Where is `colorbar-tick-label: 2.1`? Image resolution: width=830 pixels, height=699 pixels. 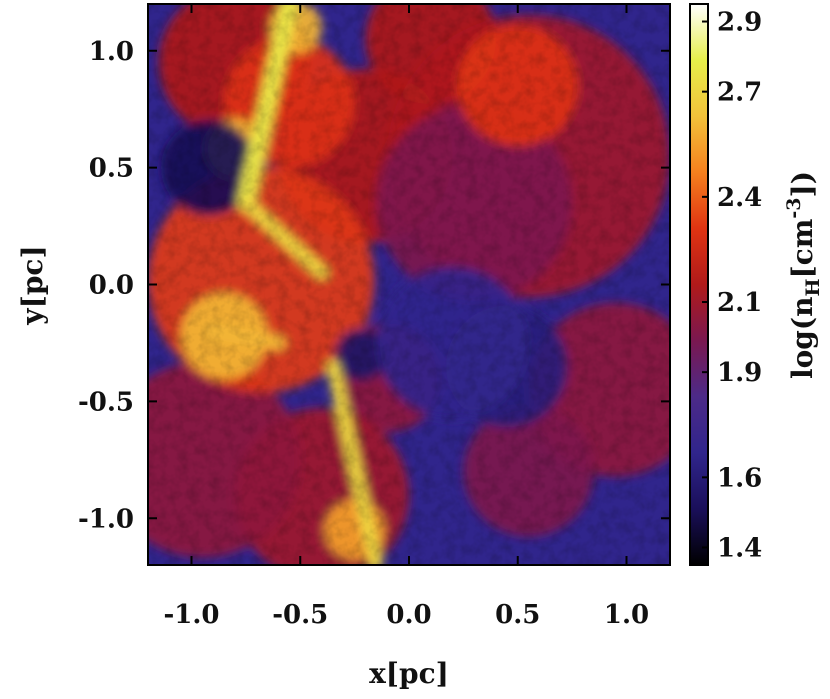 colorbar-tick-label: 2.1 is located at coordinates (739, 303).